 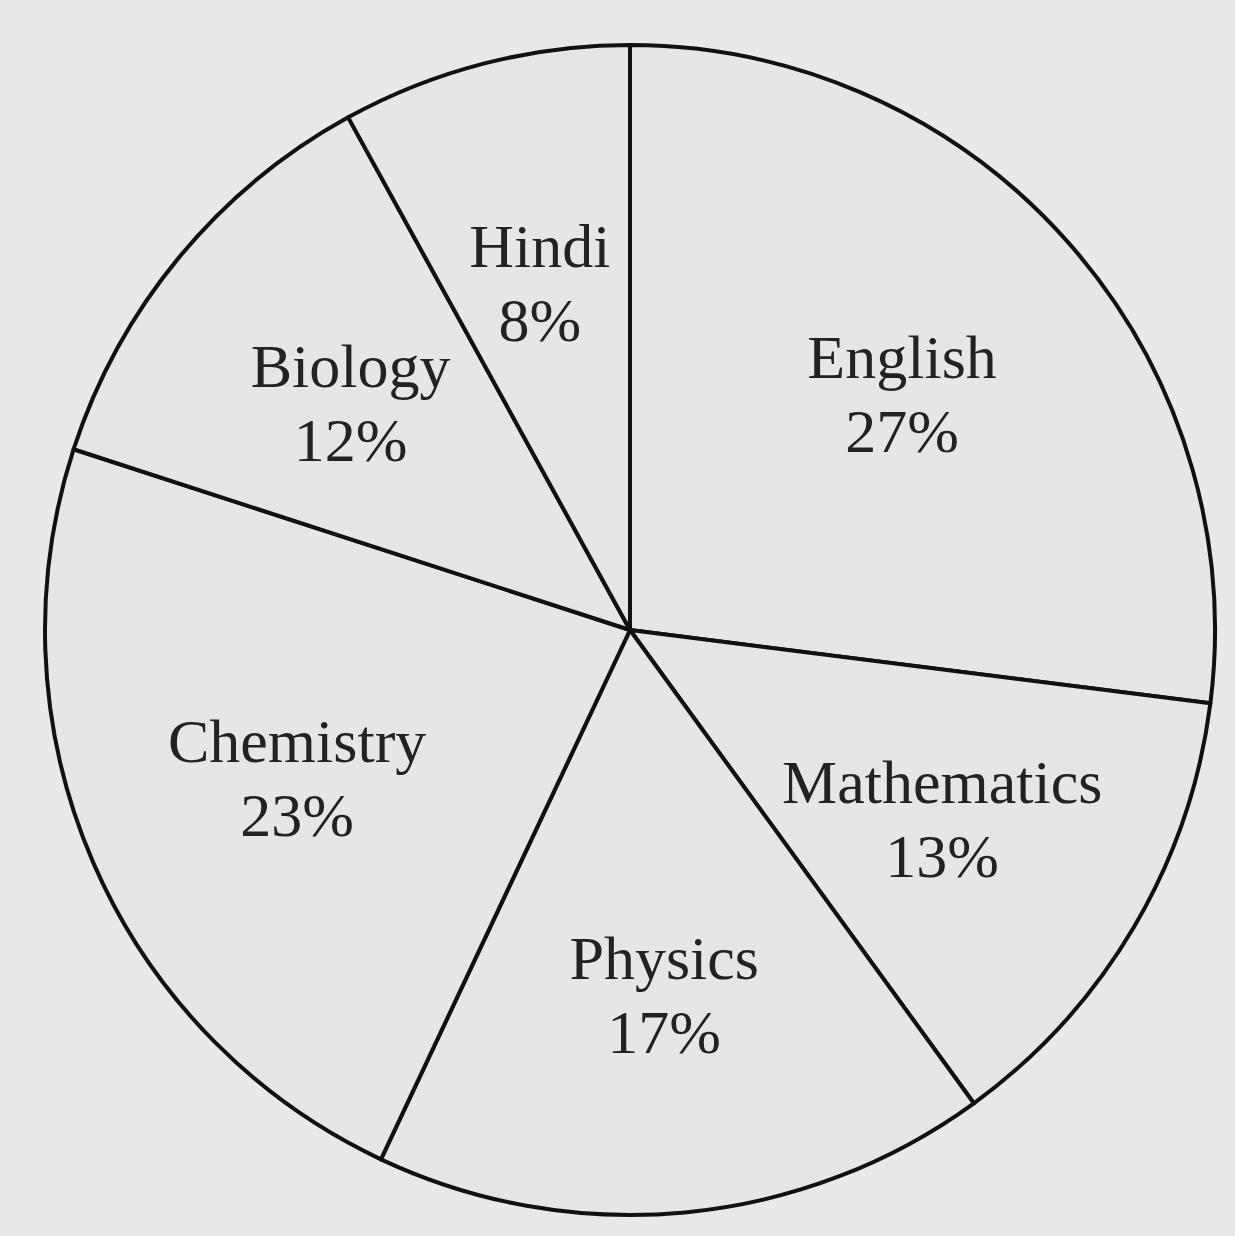 What do you see at coordinates (902, 357) in the screenshot?
I see `slice-label: English` at bounding box center [902, 357].